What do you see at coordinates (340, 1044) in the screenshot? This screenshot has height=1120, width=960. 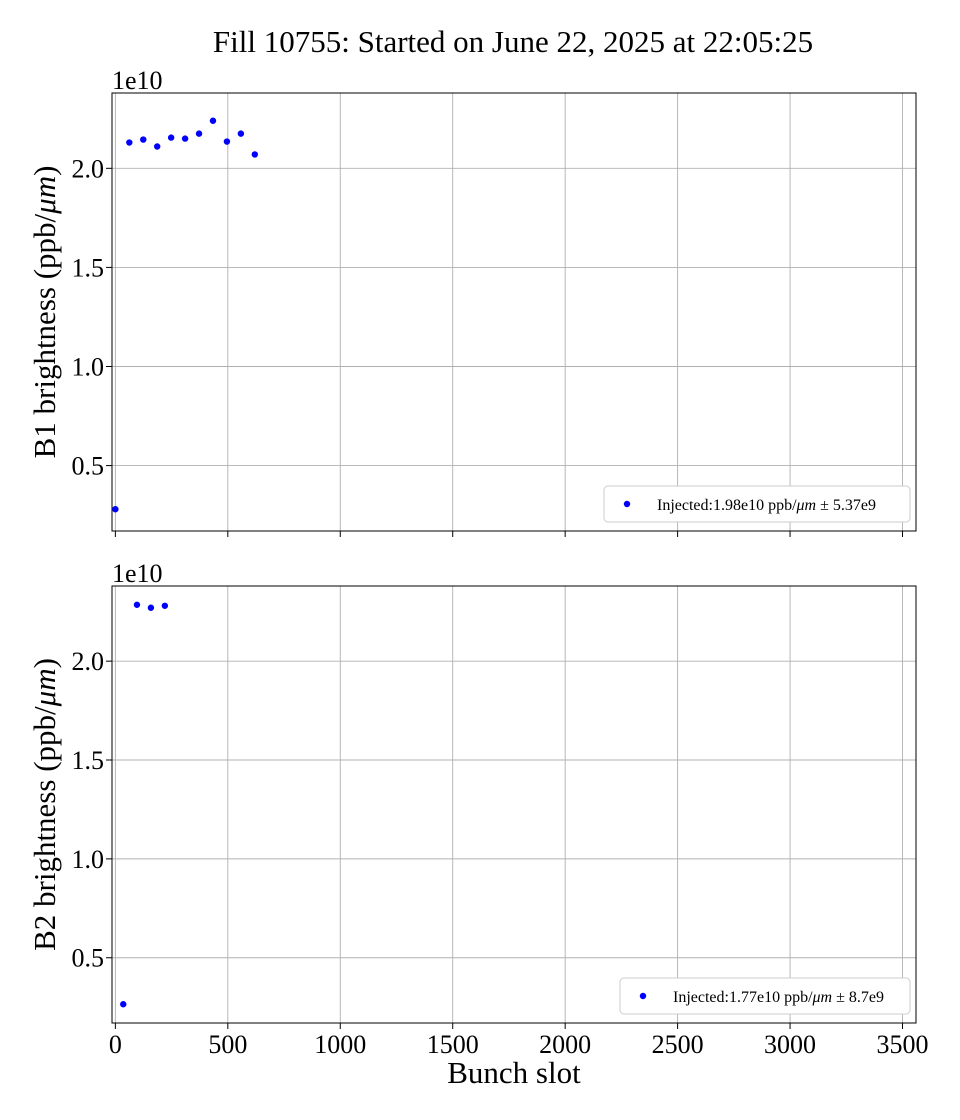 I see `x-tick-label: 1000` at bounding box center [340, 1044].